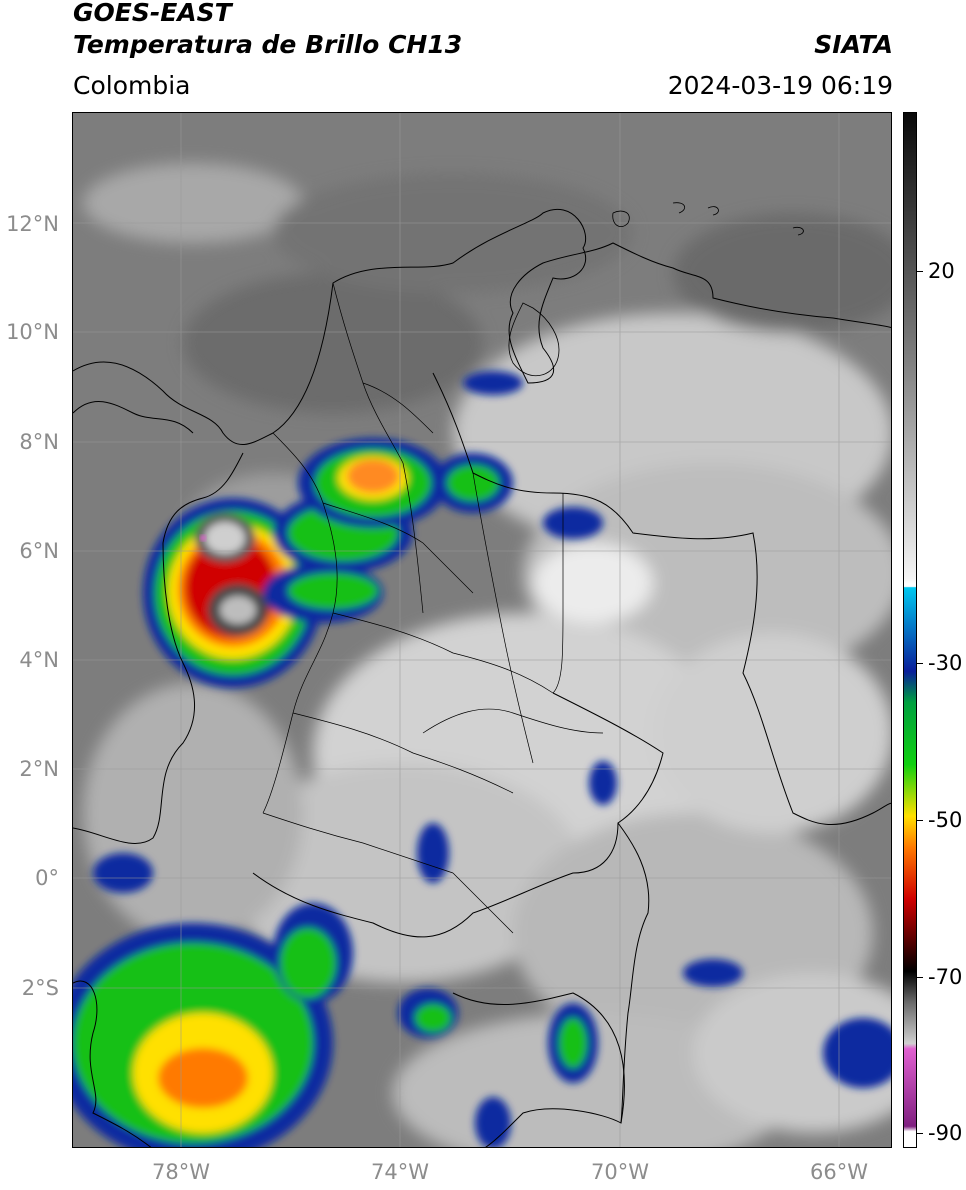 The width and height of the screenshot is (966, 1190). Describe the element at coordinates (132, 85) in the screenshot. I see `region-label: Colombia` at that location.